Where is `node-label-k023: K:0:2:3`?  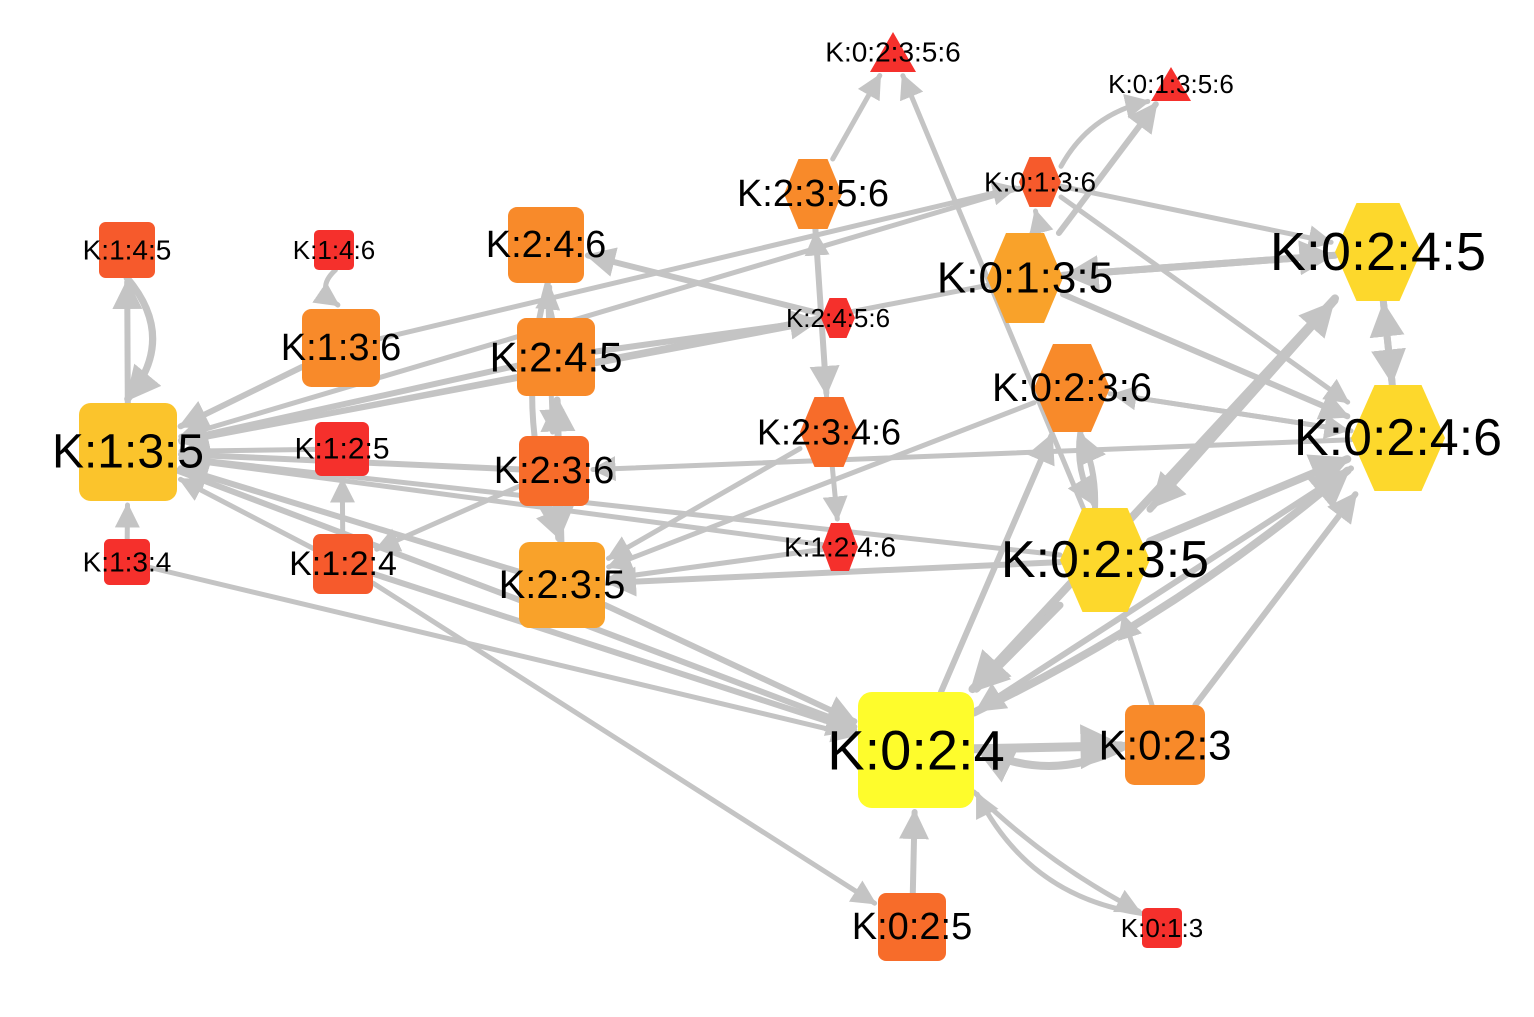
node-label-k023: K:0:2:3 is located at coordinates (1164, 745).